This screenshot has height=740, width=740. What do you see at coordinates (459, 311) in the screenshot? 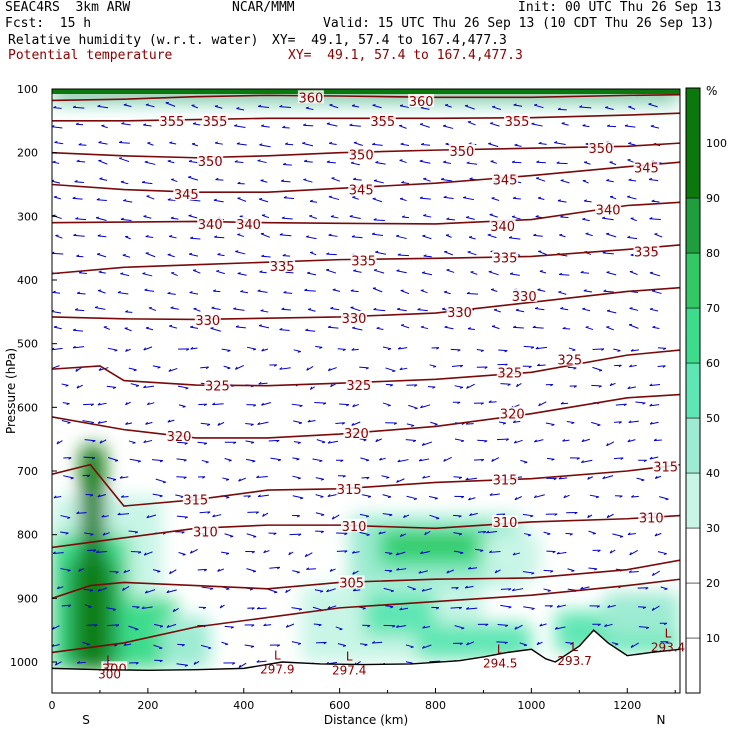
I see `theta-label-bg` at bounding box center [459, 311].